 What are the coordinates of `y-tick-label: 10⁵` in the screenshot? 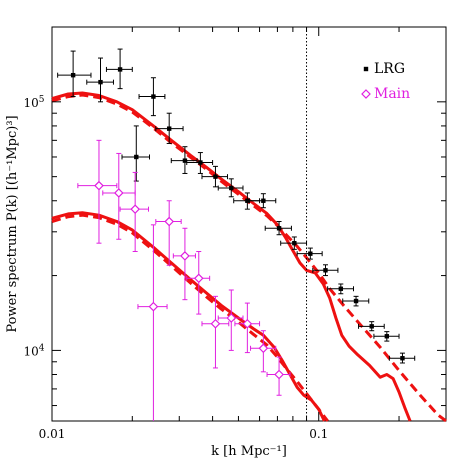 It's located at (33, 102).